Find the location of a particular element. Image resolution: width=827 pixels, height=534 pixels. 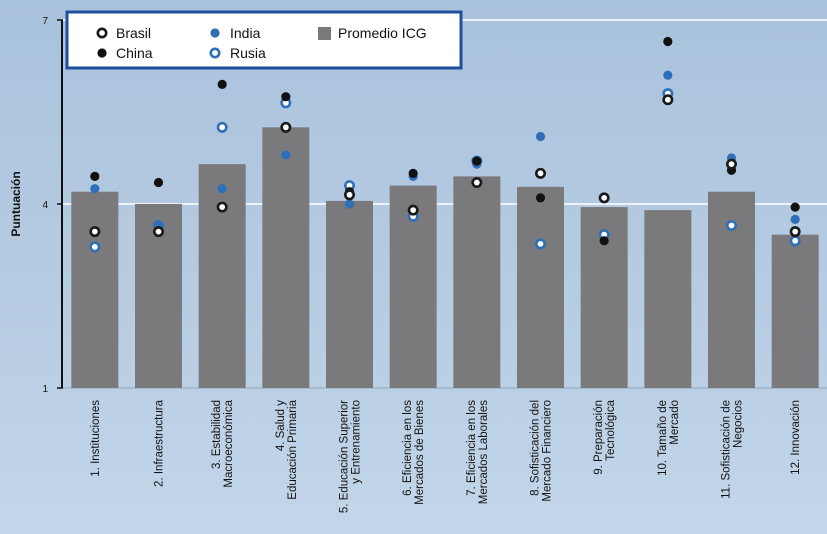

x-tick-label-line: 12. Innovación is located at coordinates (796, 437).